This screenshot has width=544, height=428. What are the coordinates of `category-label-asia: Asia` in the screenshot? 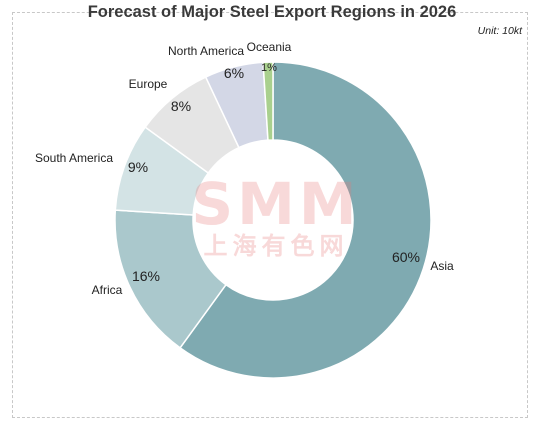 It's located at (442, 266).